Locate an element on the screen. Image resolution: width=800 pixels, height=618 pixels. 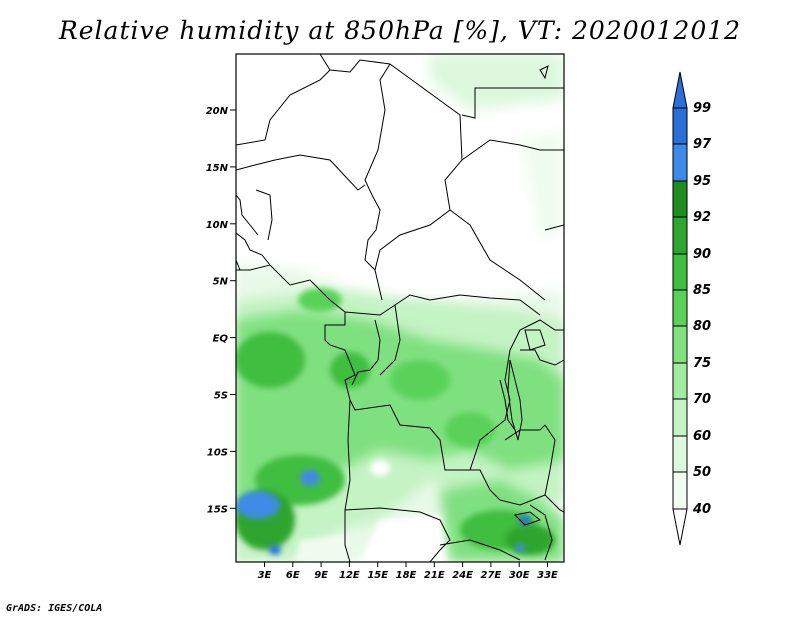
lon-tick: 30E is located at coordinates (519, 571).